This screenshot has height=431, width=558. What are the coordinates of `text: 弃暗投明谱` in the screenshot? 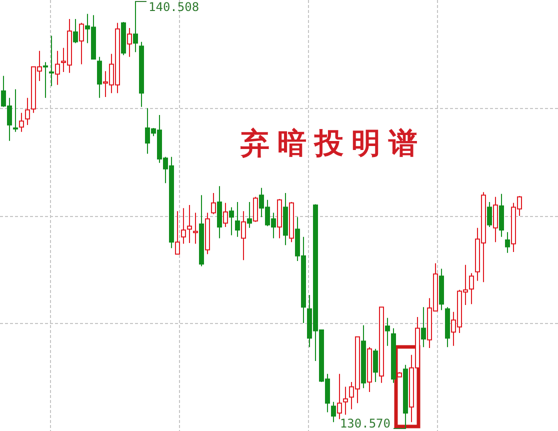 It's located at (333, 143).